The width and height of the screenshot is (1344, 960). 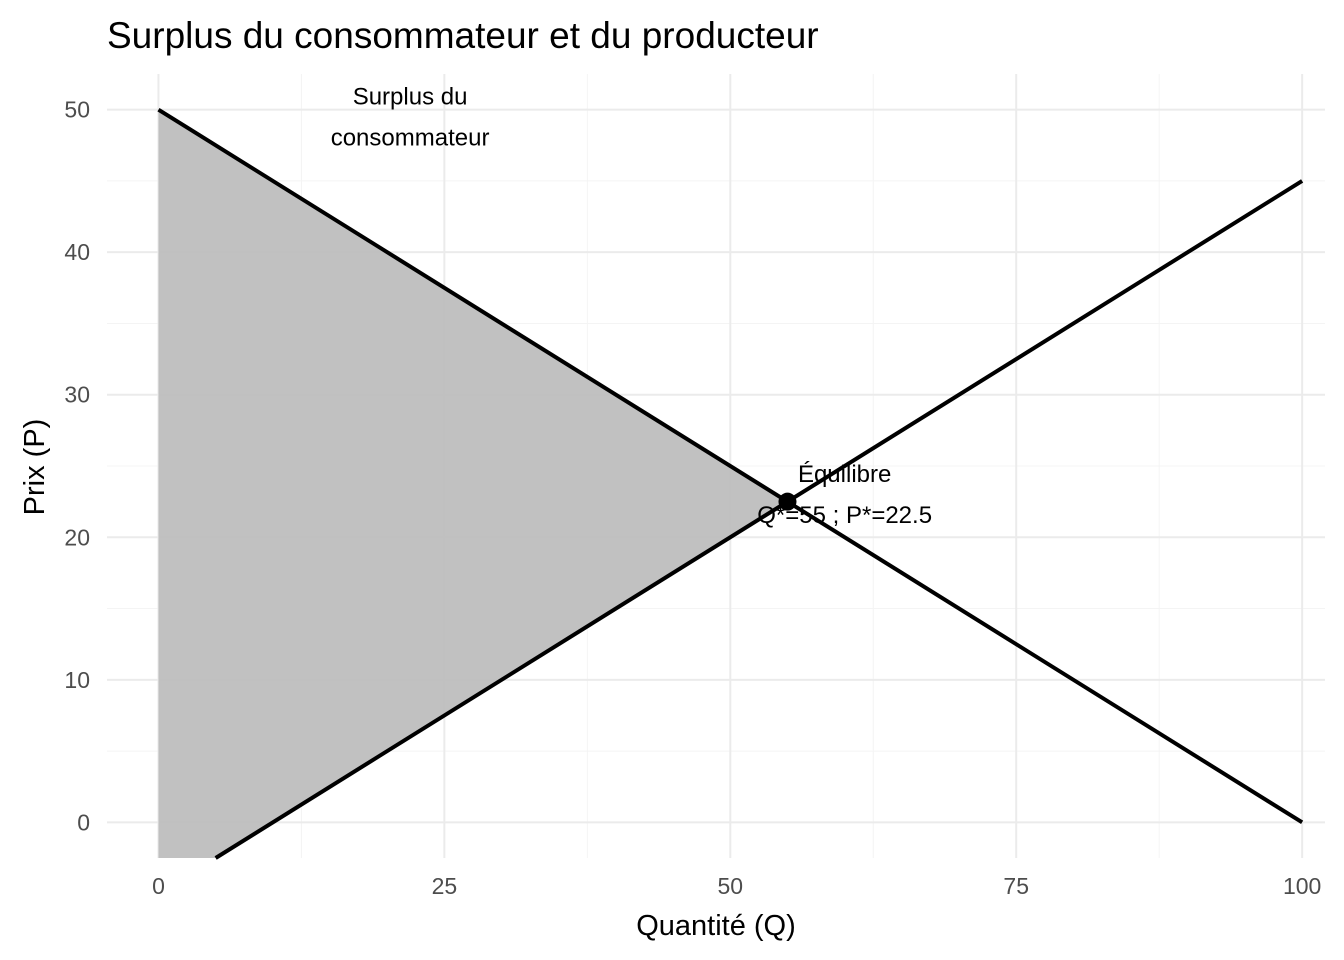 What do you see at coordinates (730, 886) in the screenshot?
I see `x-tick-label: 50` at bounding box center [730, 886].